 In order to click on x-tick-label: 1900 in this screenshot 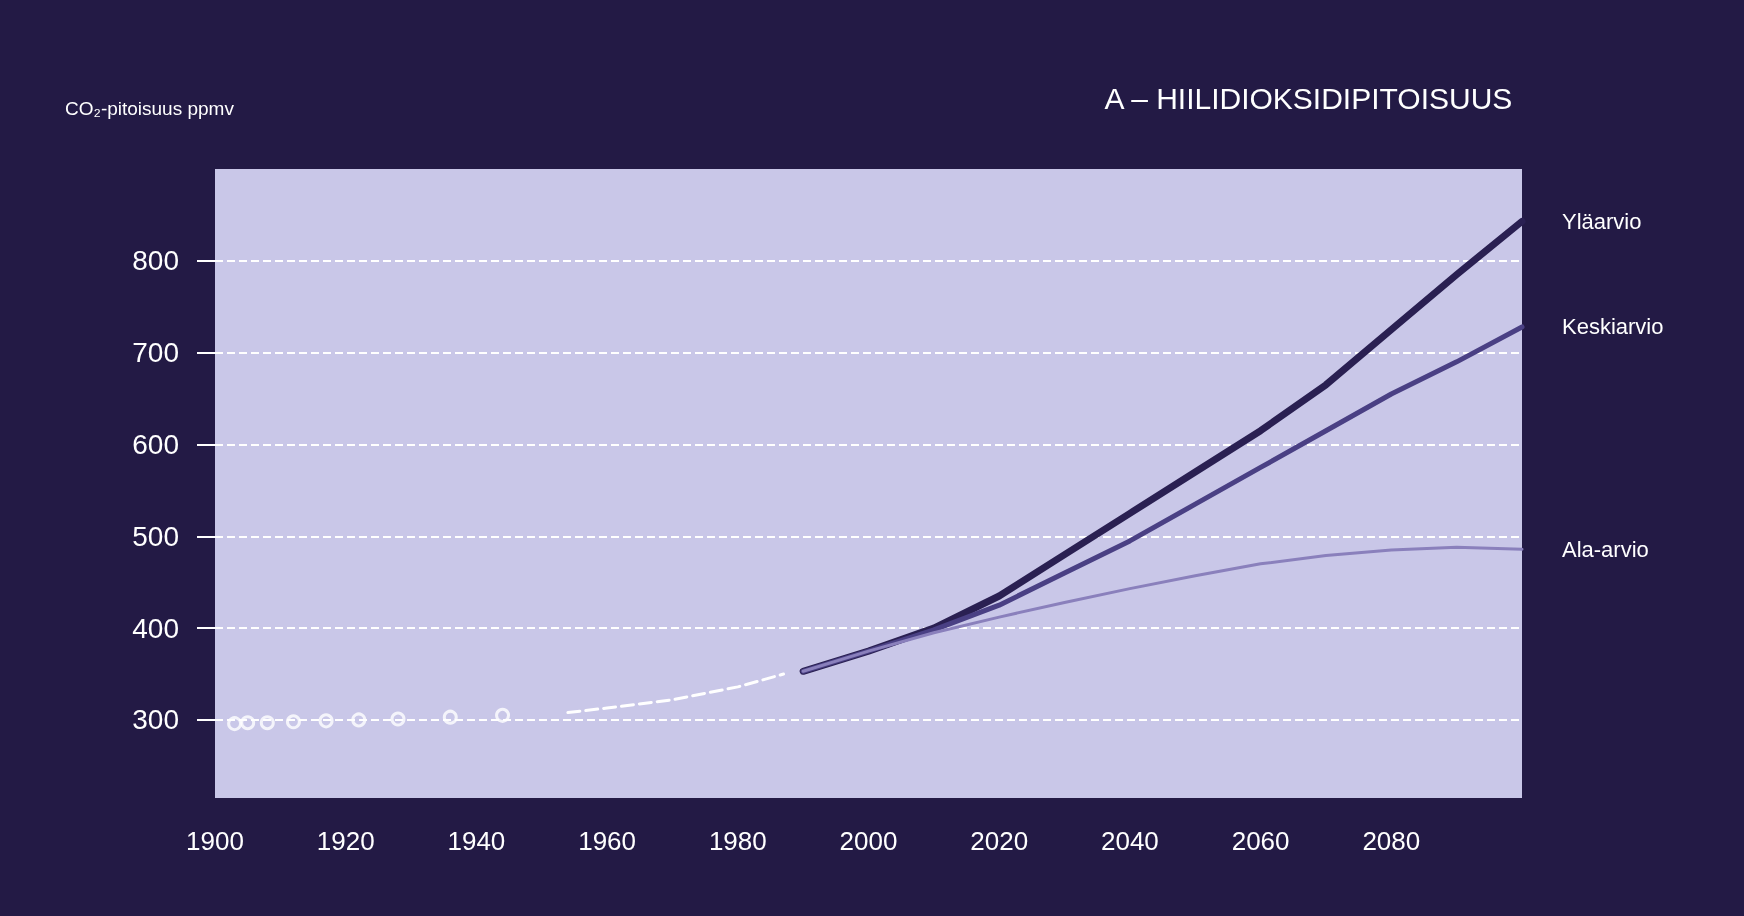, I will do `click(215, 841)`.